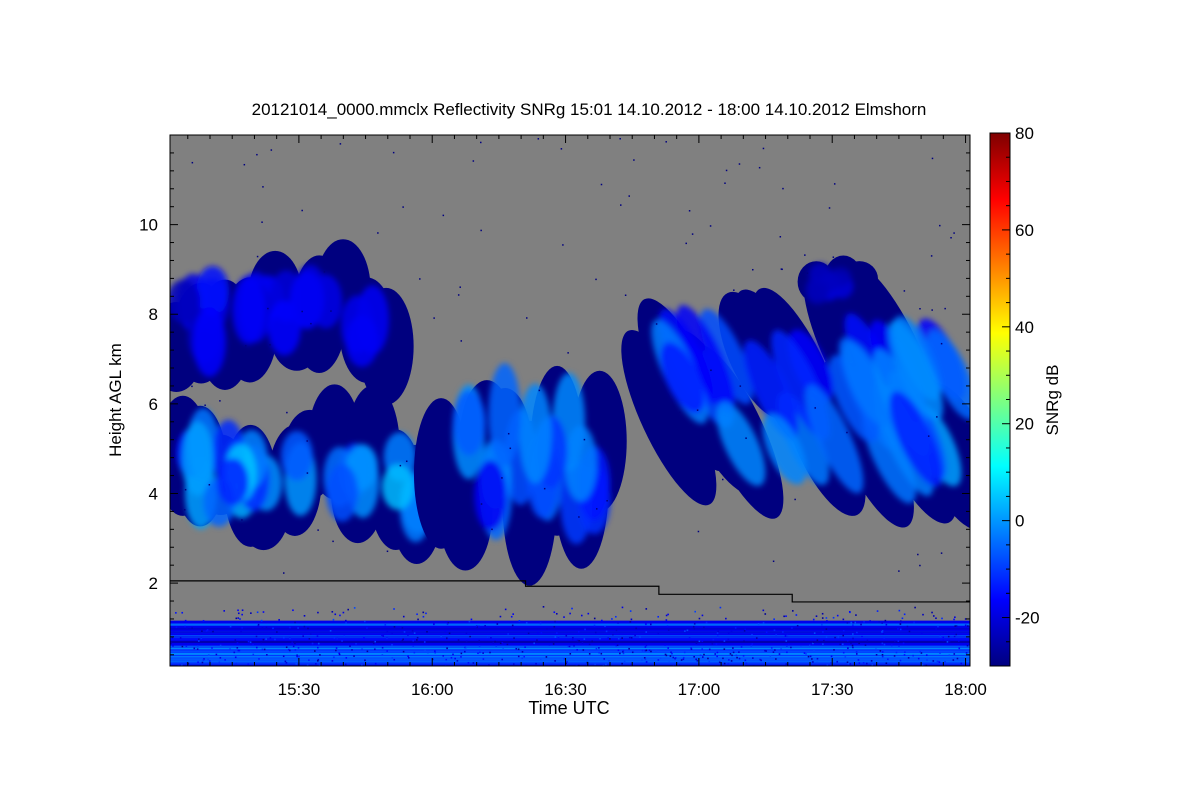  Describe the element at coordinates (299, 689) in the screenshot. I see `x-tick-label: 15:30` at that location.